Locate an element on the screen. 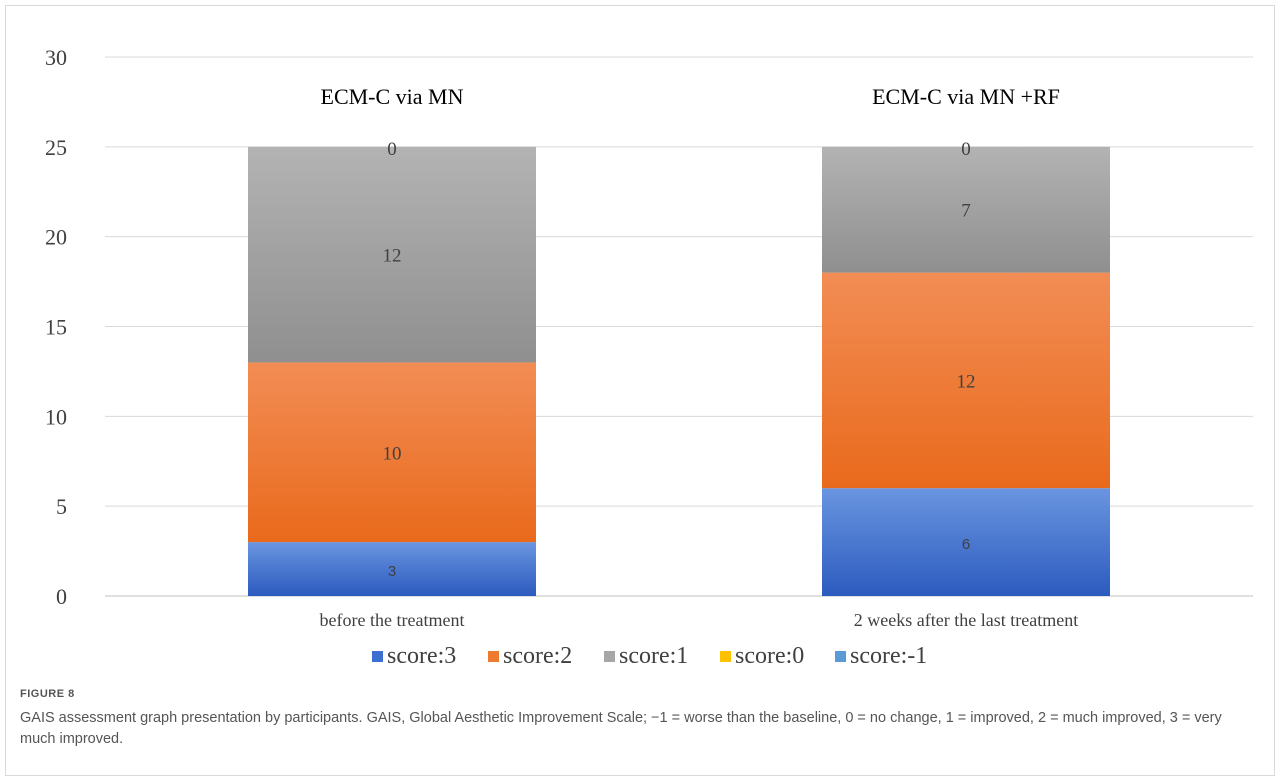 This screenshot has width=1282, height=783. figure-label: FIGURE 8 is located at coordinates (47, 694).